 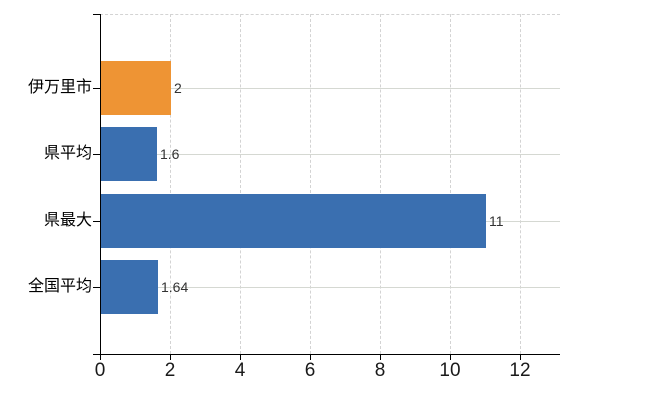 What do you see at coordinates (450, 370) in the screenshot?
I see `x-tick-label: 10` at bounding box center [450, 370].